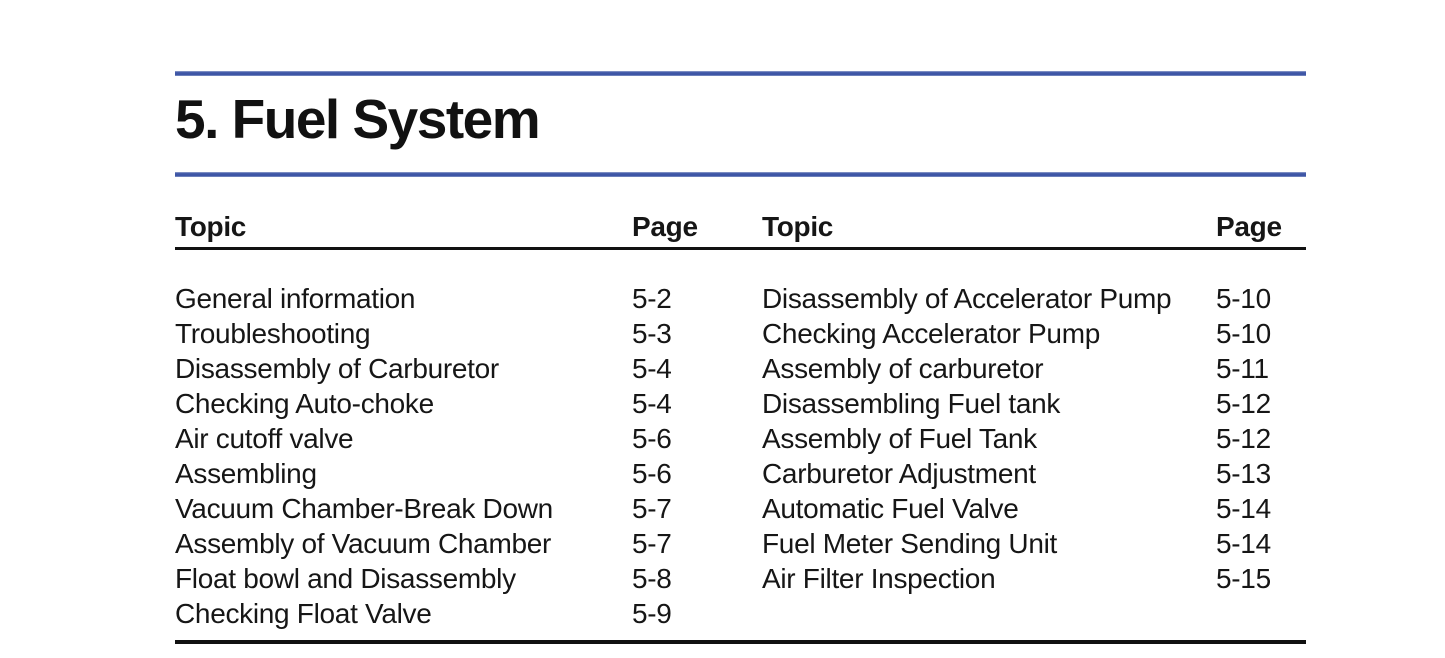  What do you see at coordinates (652, 298) in the screenshot?
I see `toc-page-number: 5-2` at bounding box center [652, 298].